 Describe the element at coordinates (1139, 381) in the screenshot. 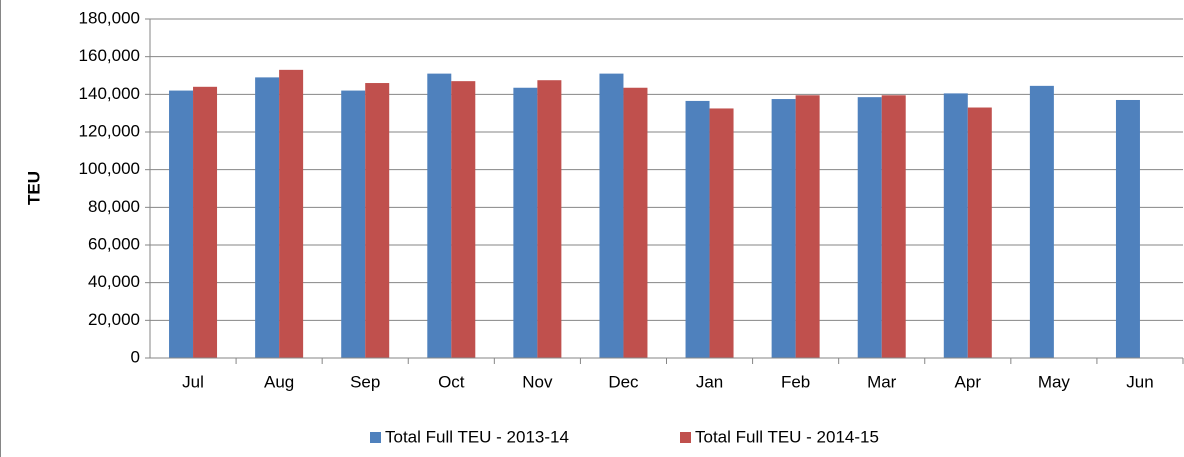

I see `x-tick-label: Jun` at that location.